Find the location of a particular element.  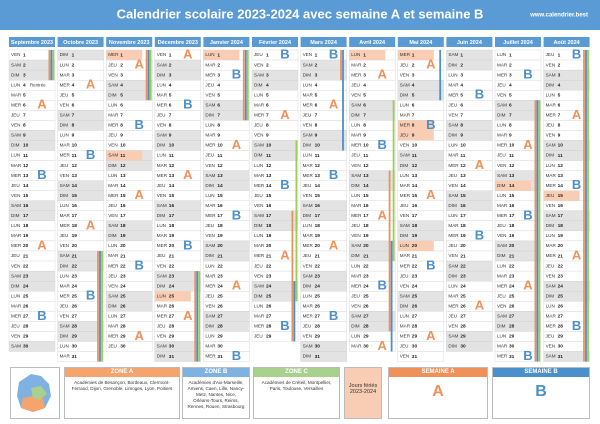

week-title: SEMAINE A is located at coordinates (438, 372).